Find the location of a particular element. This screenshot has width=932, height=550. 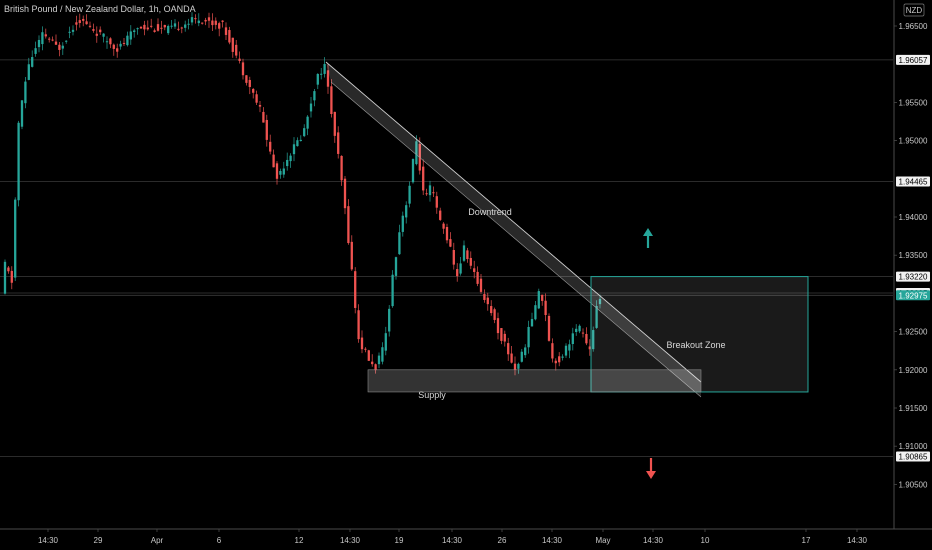

time-tick-label: 6 is located at coordinates (219, 540).